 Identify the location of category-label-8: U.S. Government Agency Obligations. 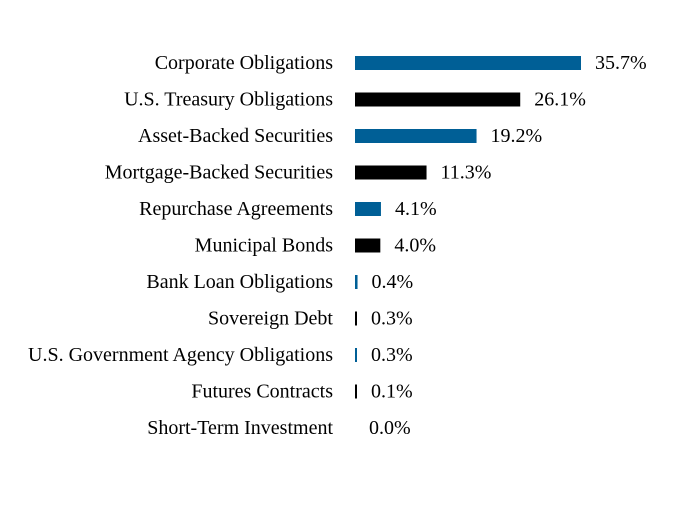
(180, 355).